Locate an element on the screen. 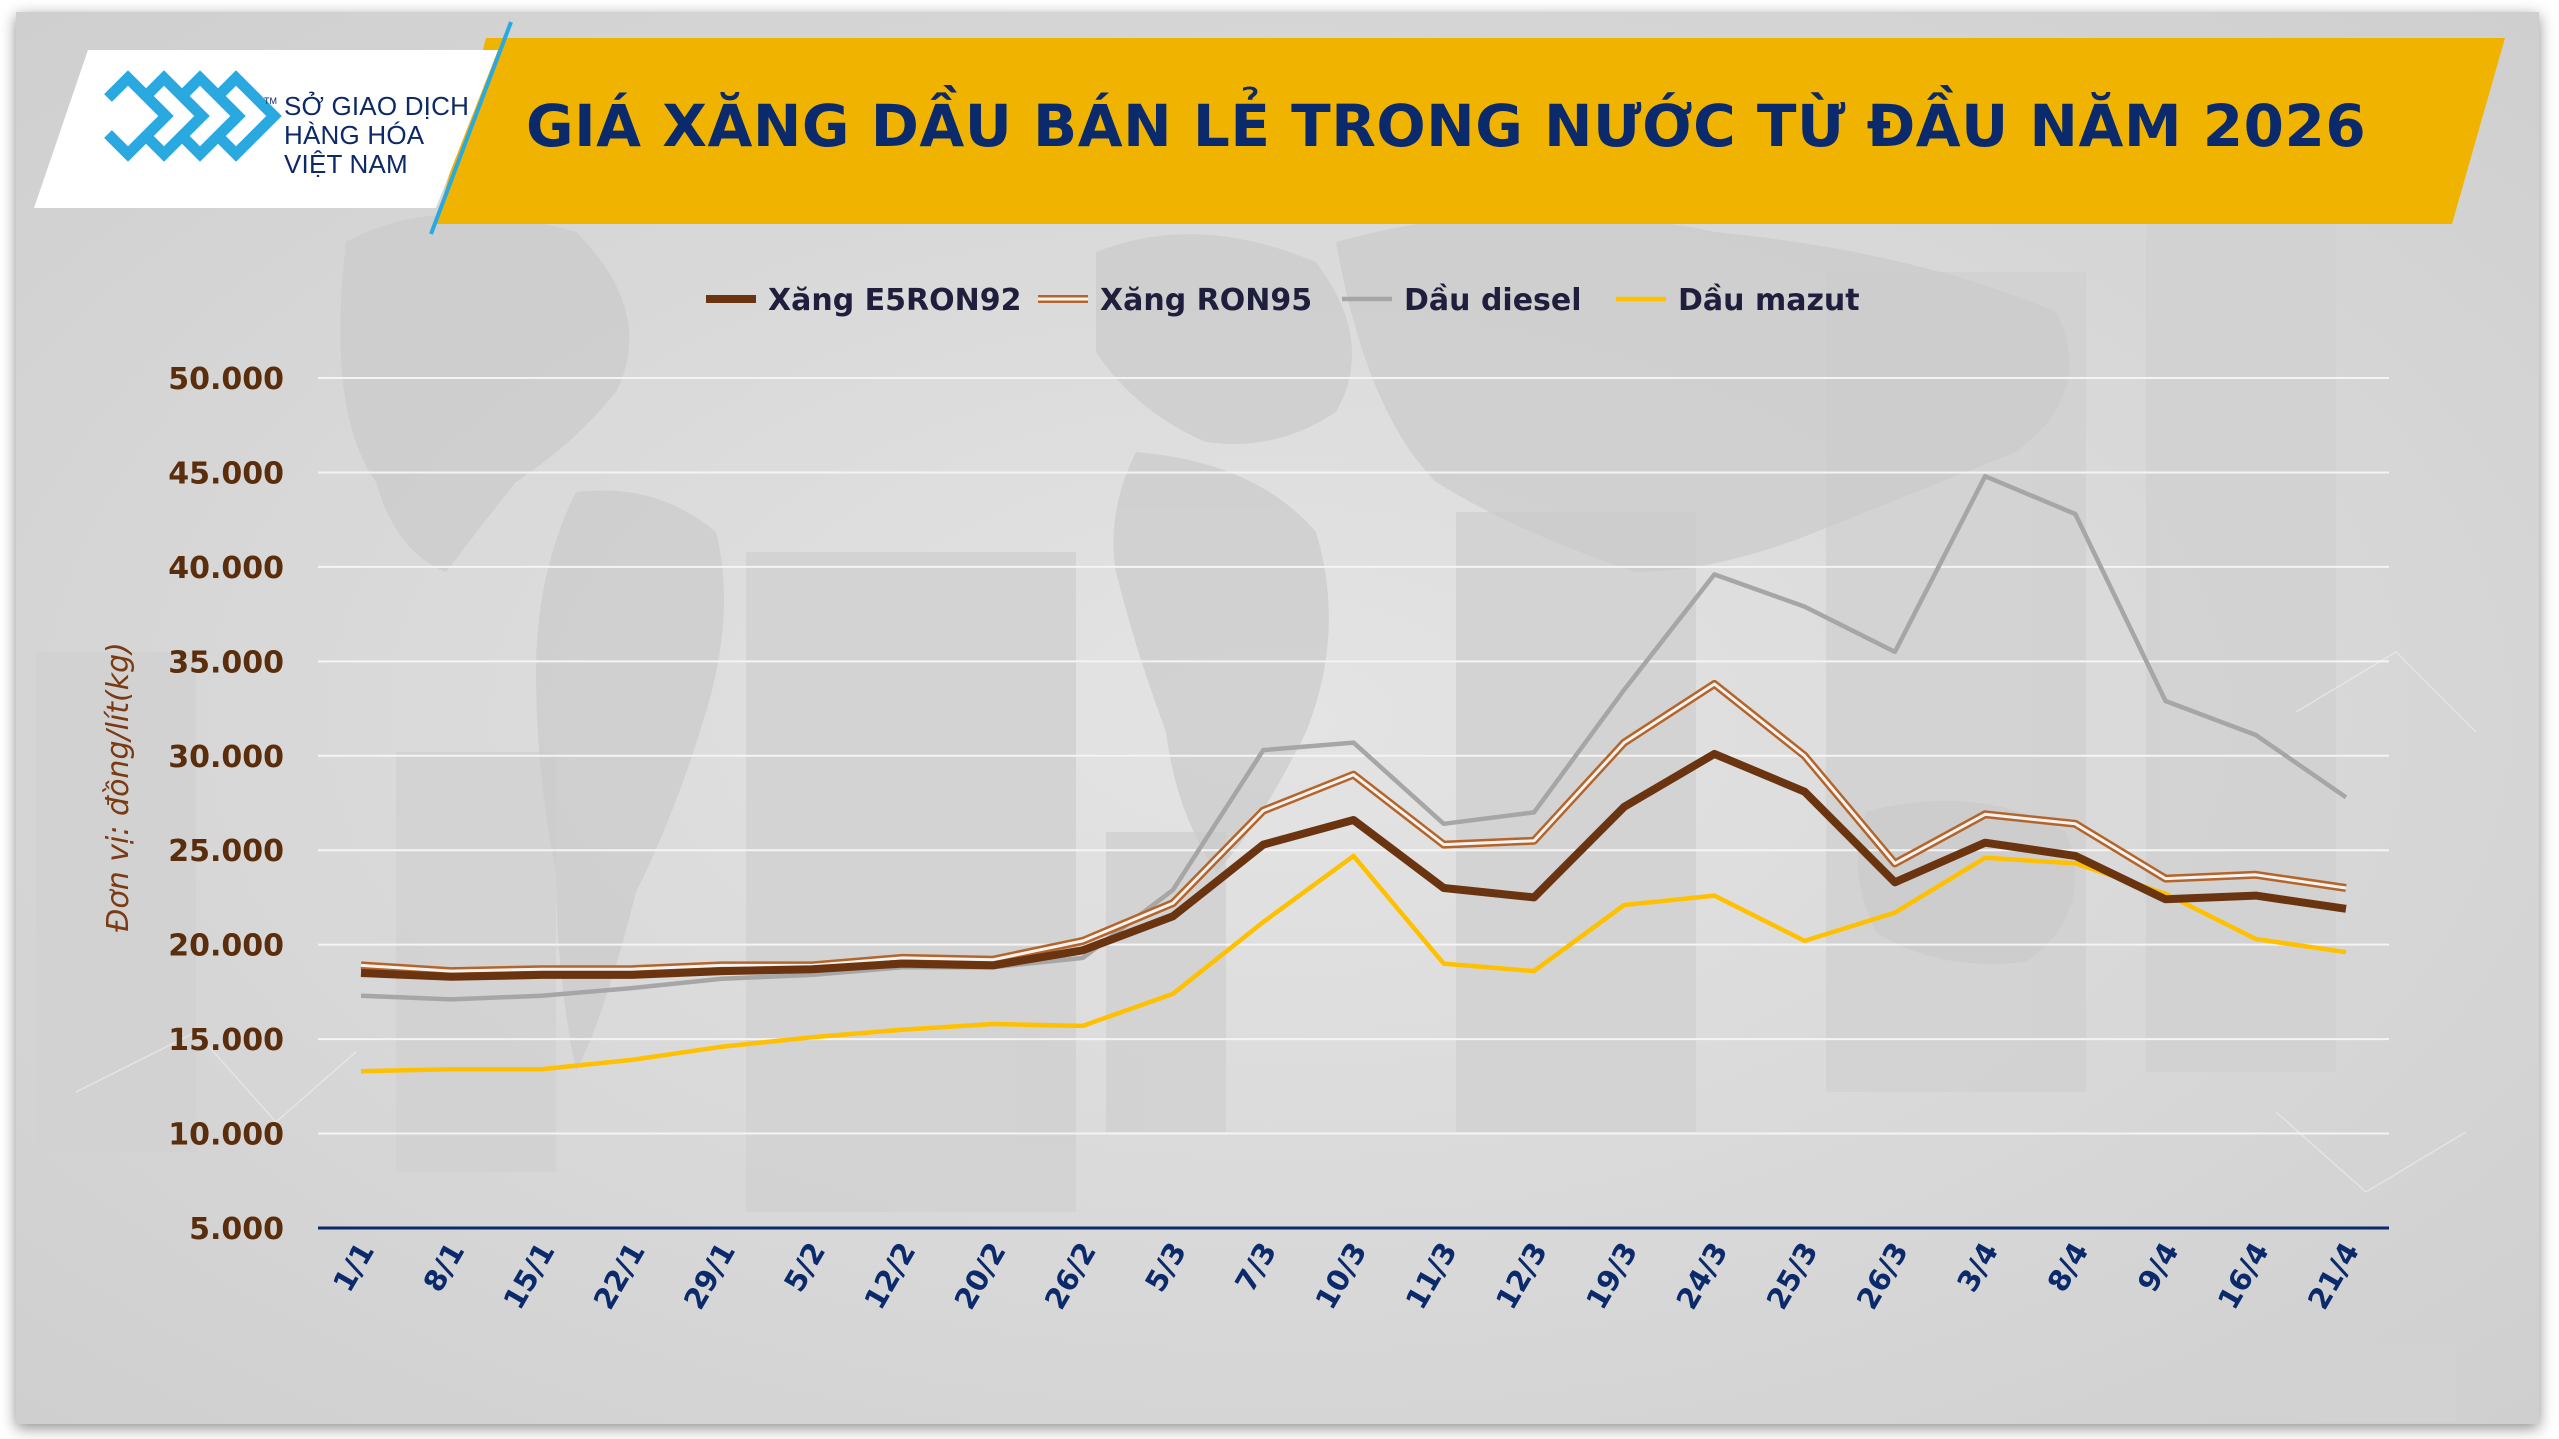 This screenshot has width=2559, height=1439. legend-label: Xăng E5RON92 is located at coordinates (894, 300).